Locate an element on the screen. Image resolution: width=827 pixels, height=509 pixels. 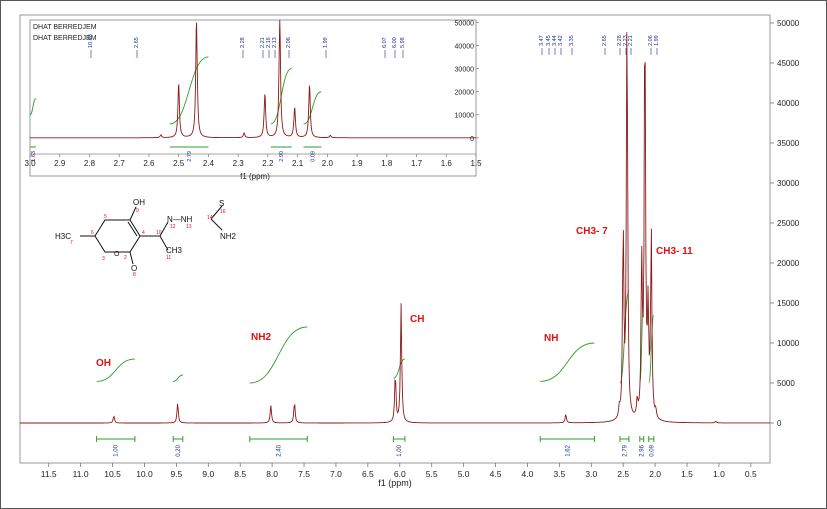
main-x-tick-label-3: 10.0 is located at coordinates (144, 474).